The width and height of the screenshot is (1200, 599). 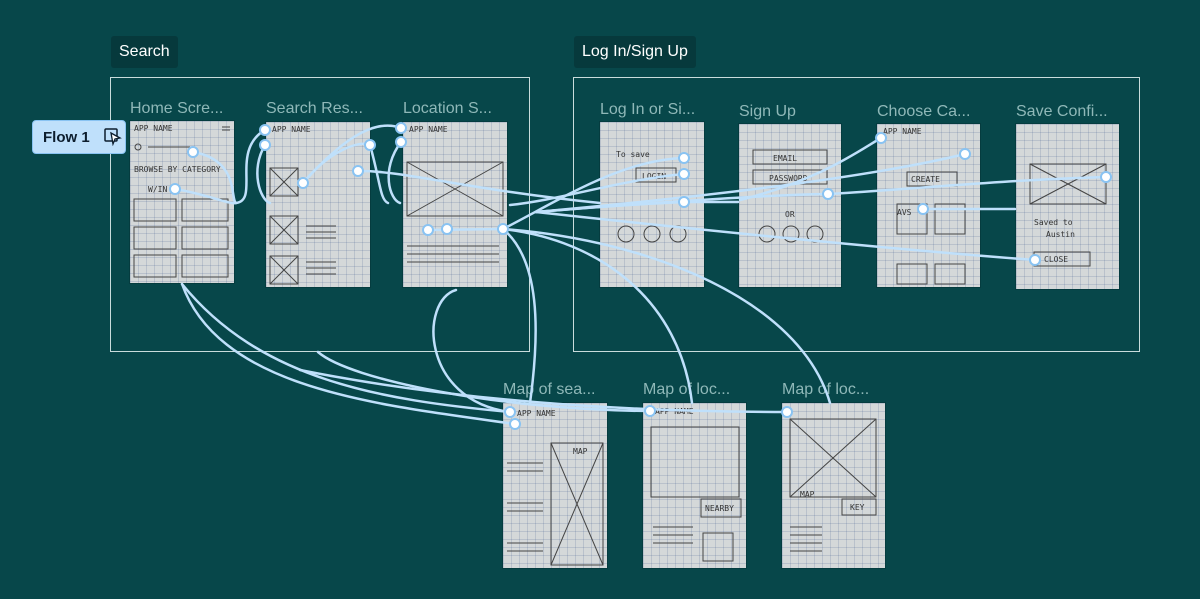 I want to click on hotspot-results-search, so click(x=265, y=145).